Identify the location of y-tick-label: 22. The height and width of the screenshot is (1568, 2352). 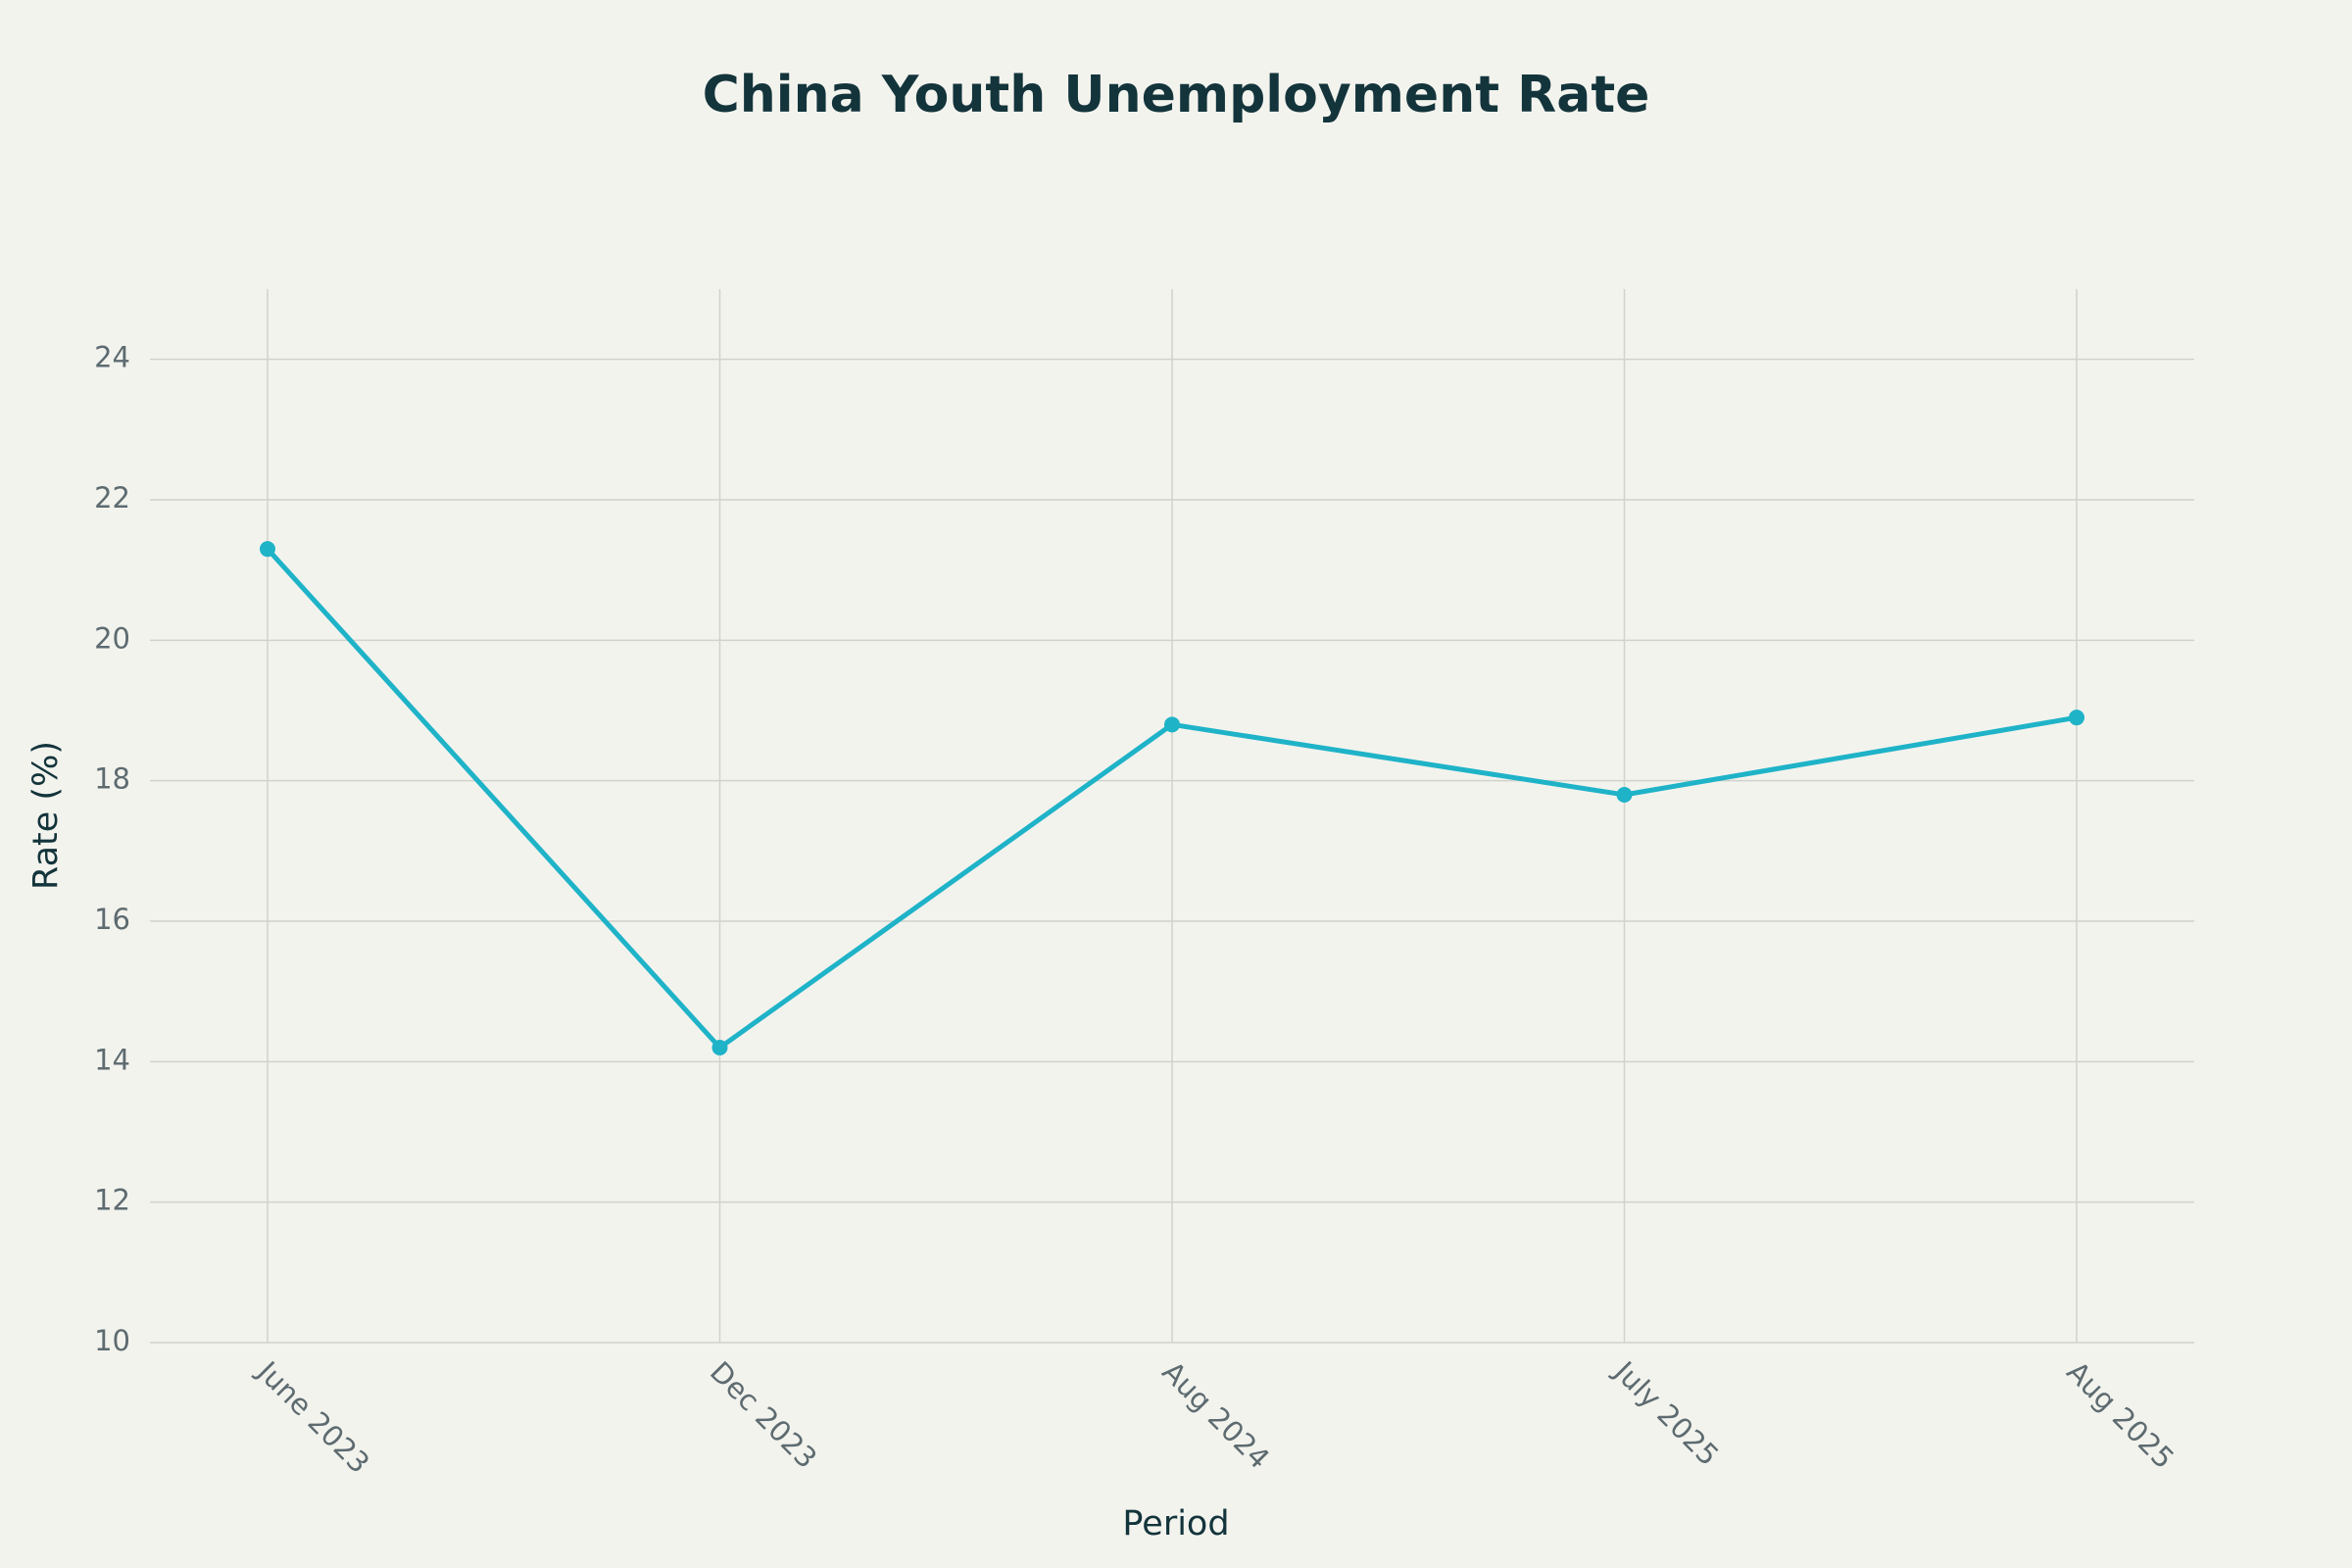
(112, 497).